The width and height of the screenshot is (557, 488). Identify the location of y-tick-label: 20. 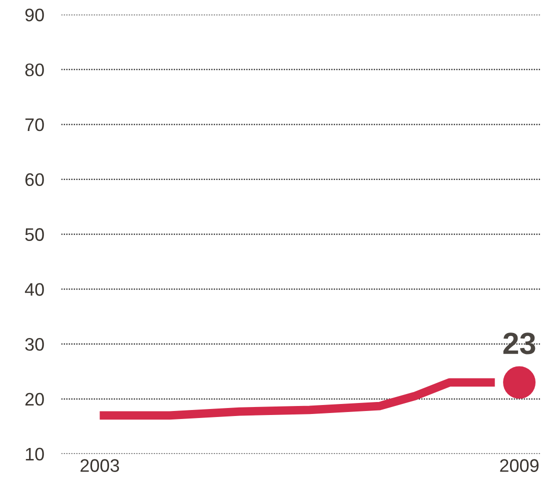
(34, 399).